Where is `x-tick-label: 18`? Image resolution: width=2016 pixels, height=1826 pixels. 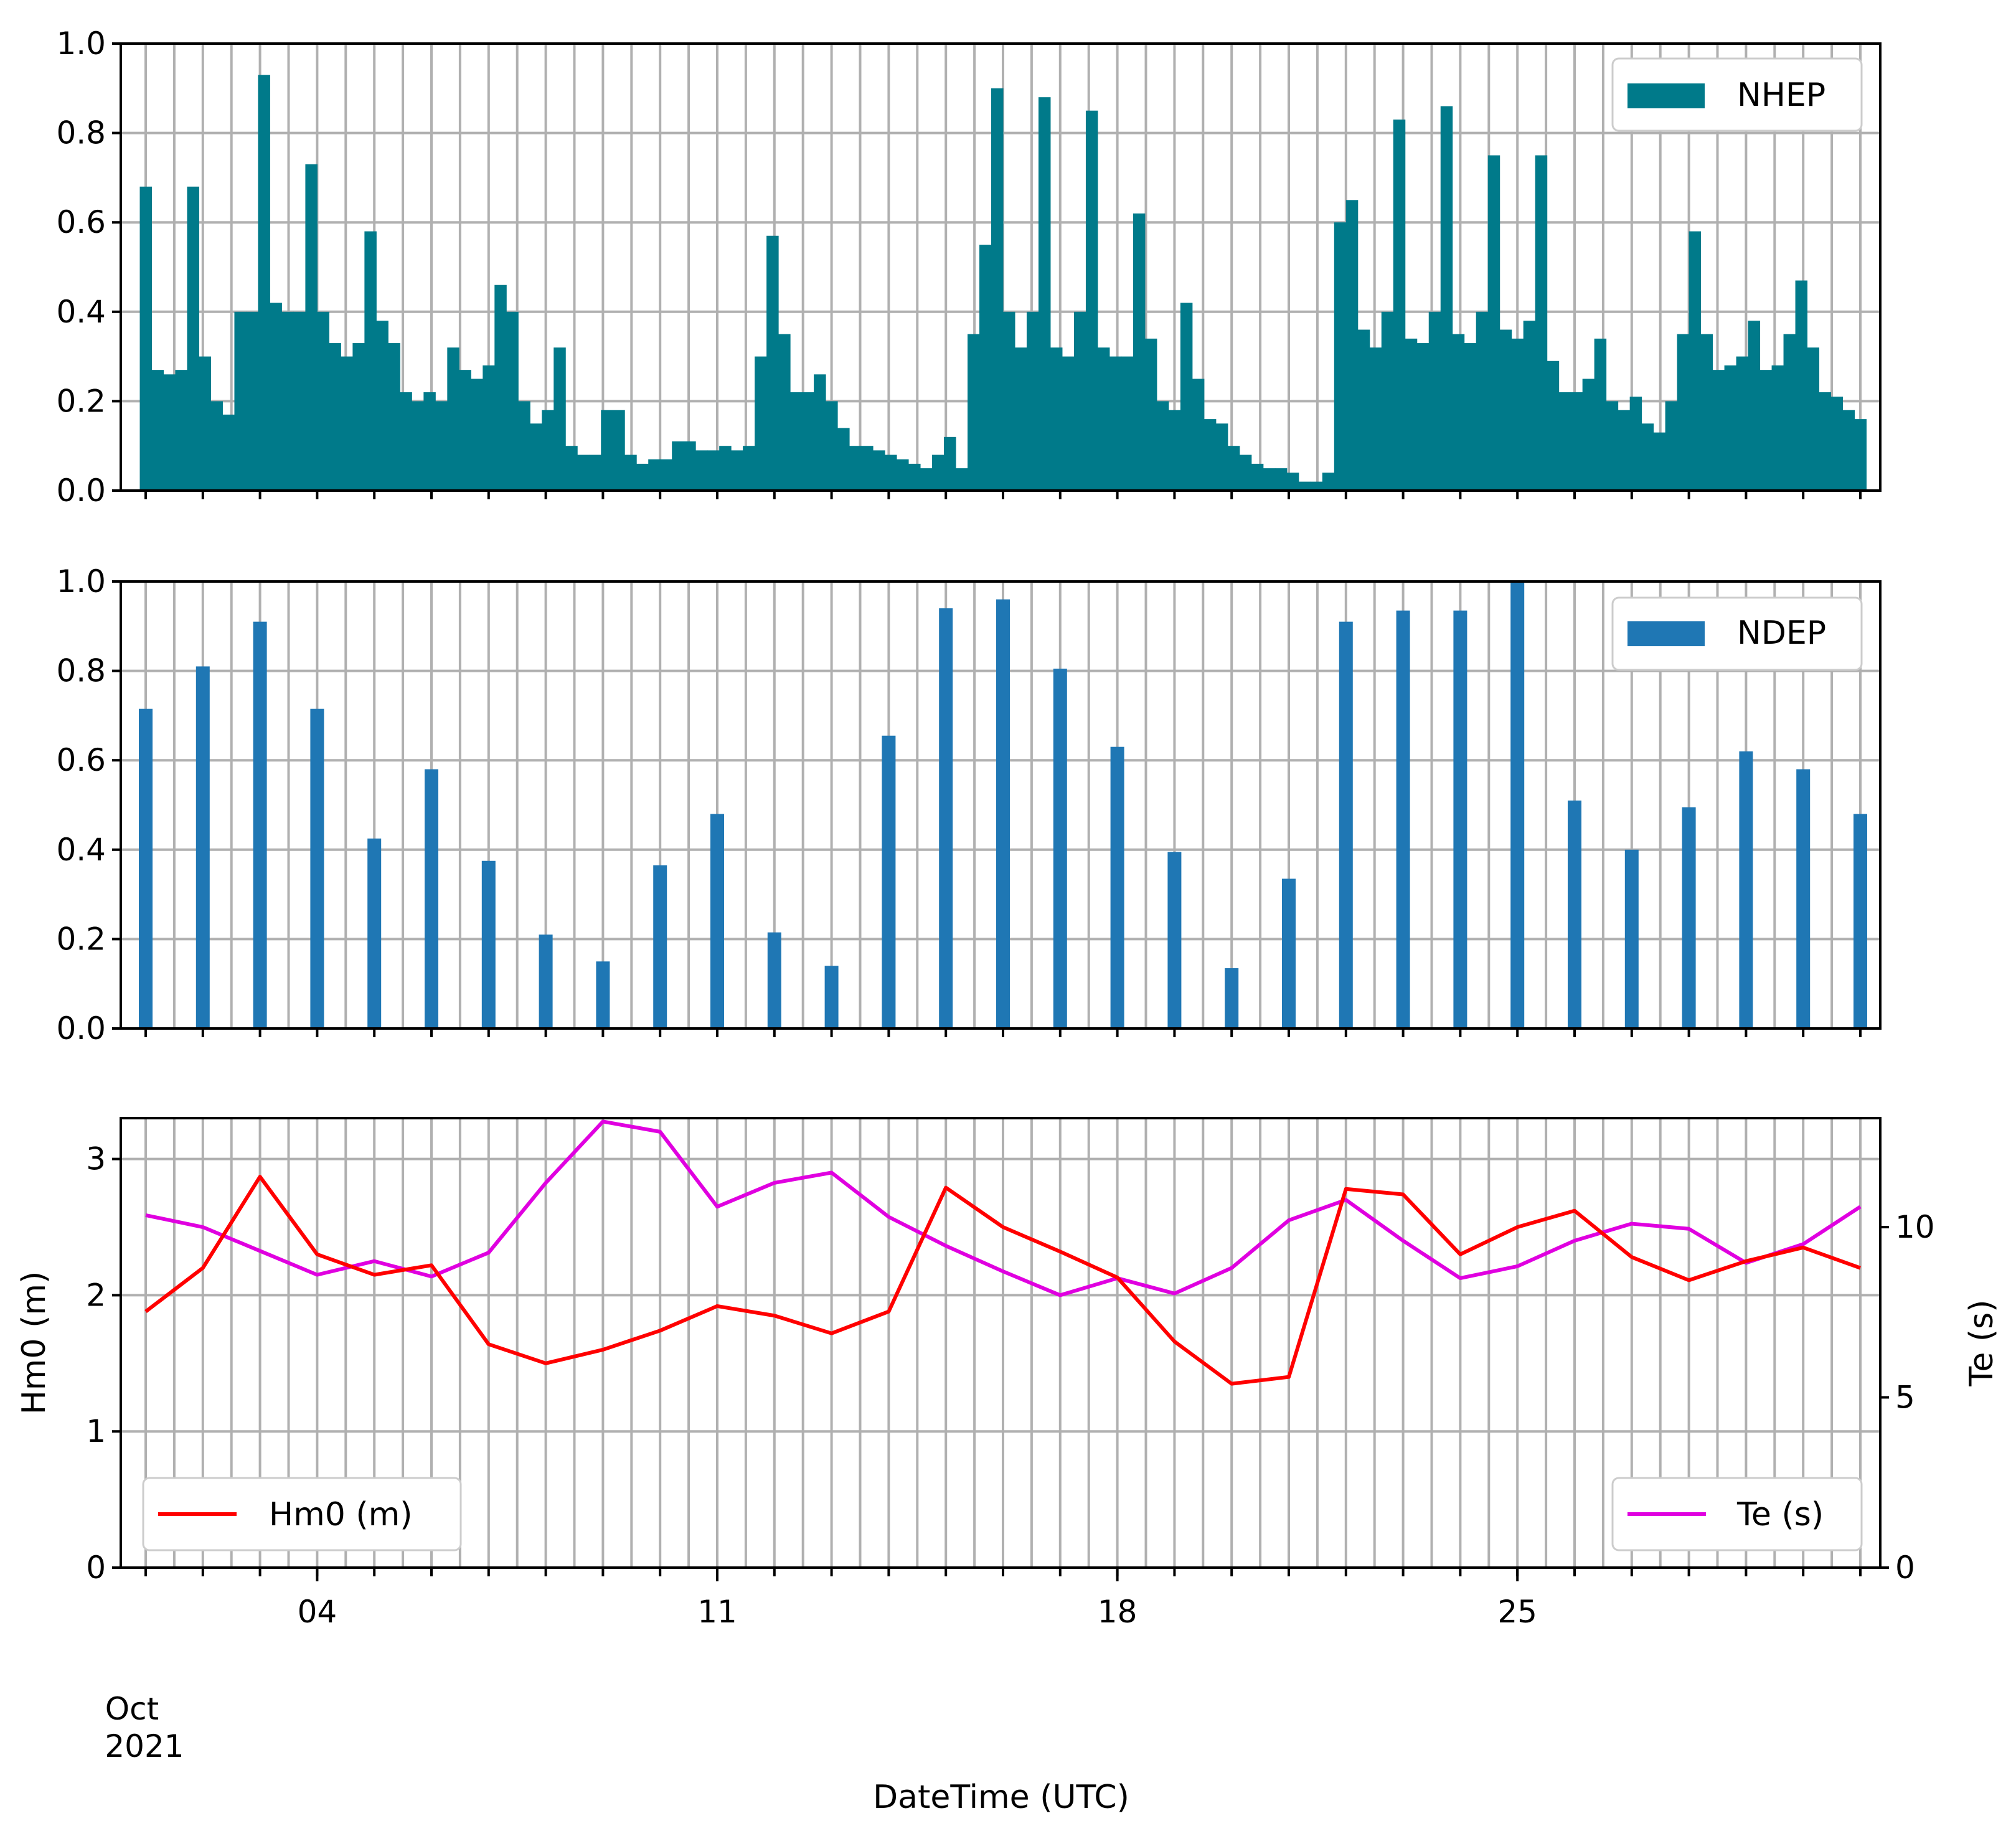
x-tick-label: 18 is located at coordinates (1118, 1612).